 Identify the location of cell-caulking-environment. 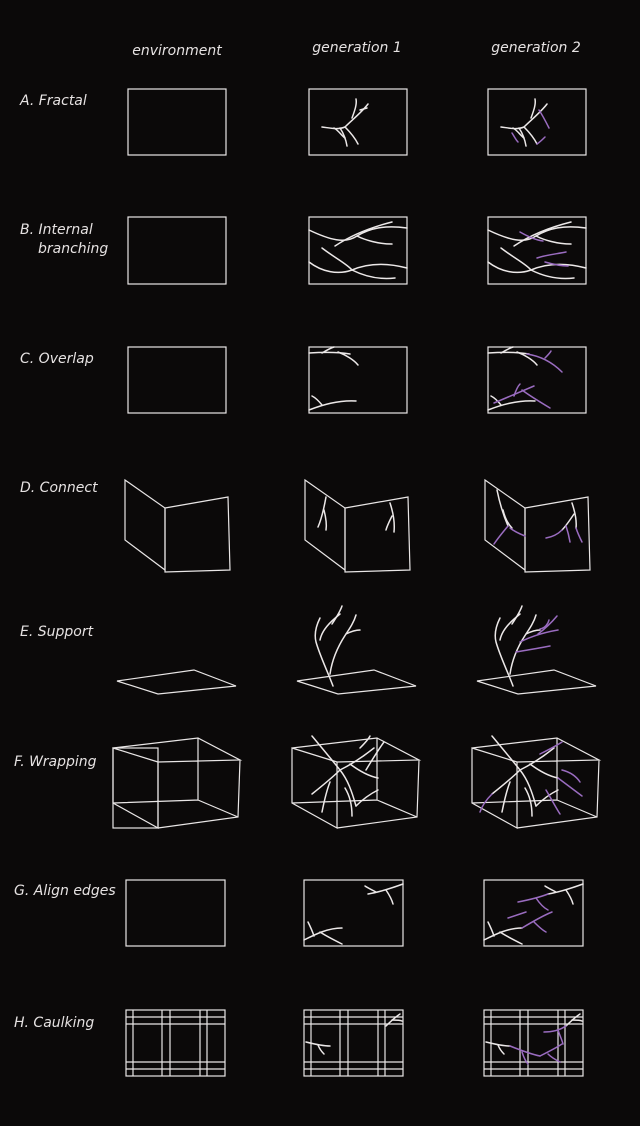
(175, 1043).